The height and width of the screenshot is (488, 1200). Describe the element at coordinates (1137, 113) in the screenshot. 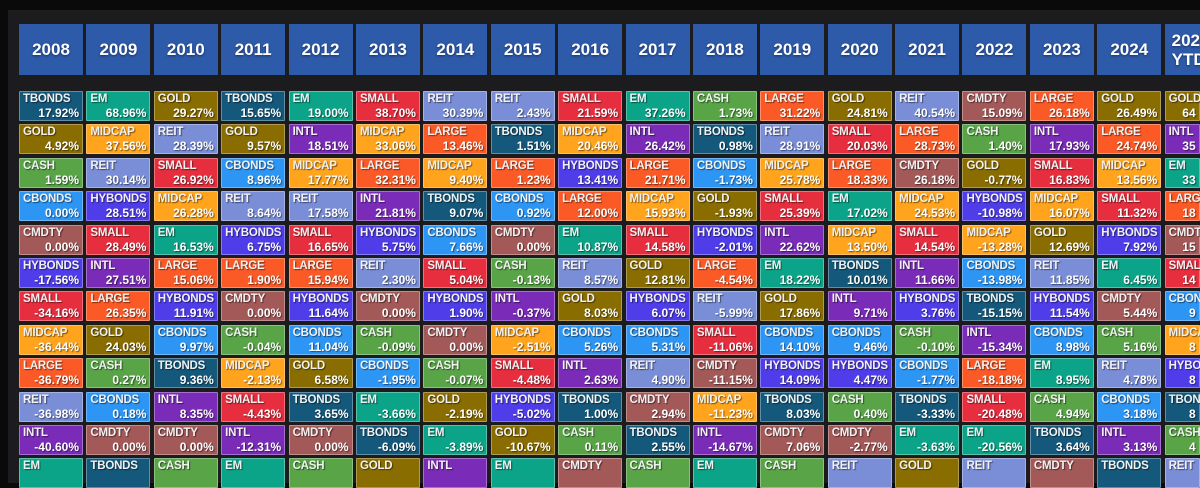

I see `return-value: 26.49%` at that location.